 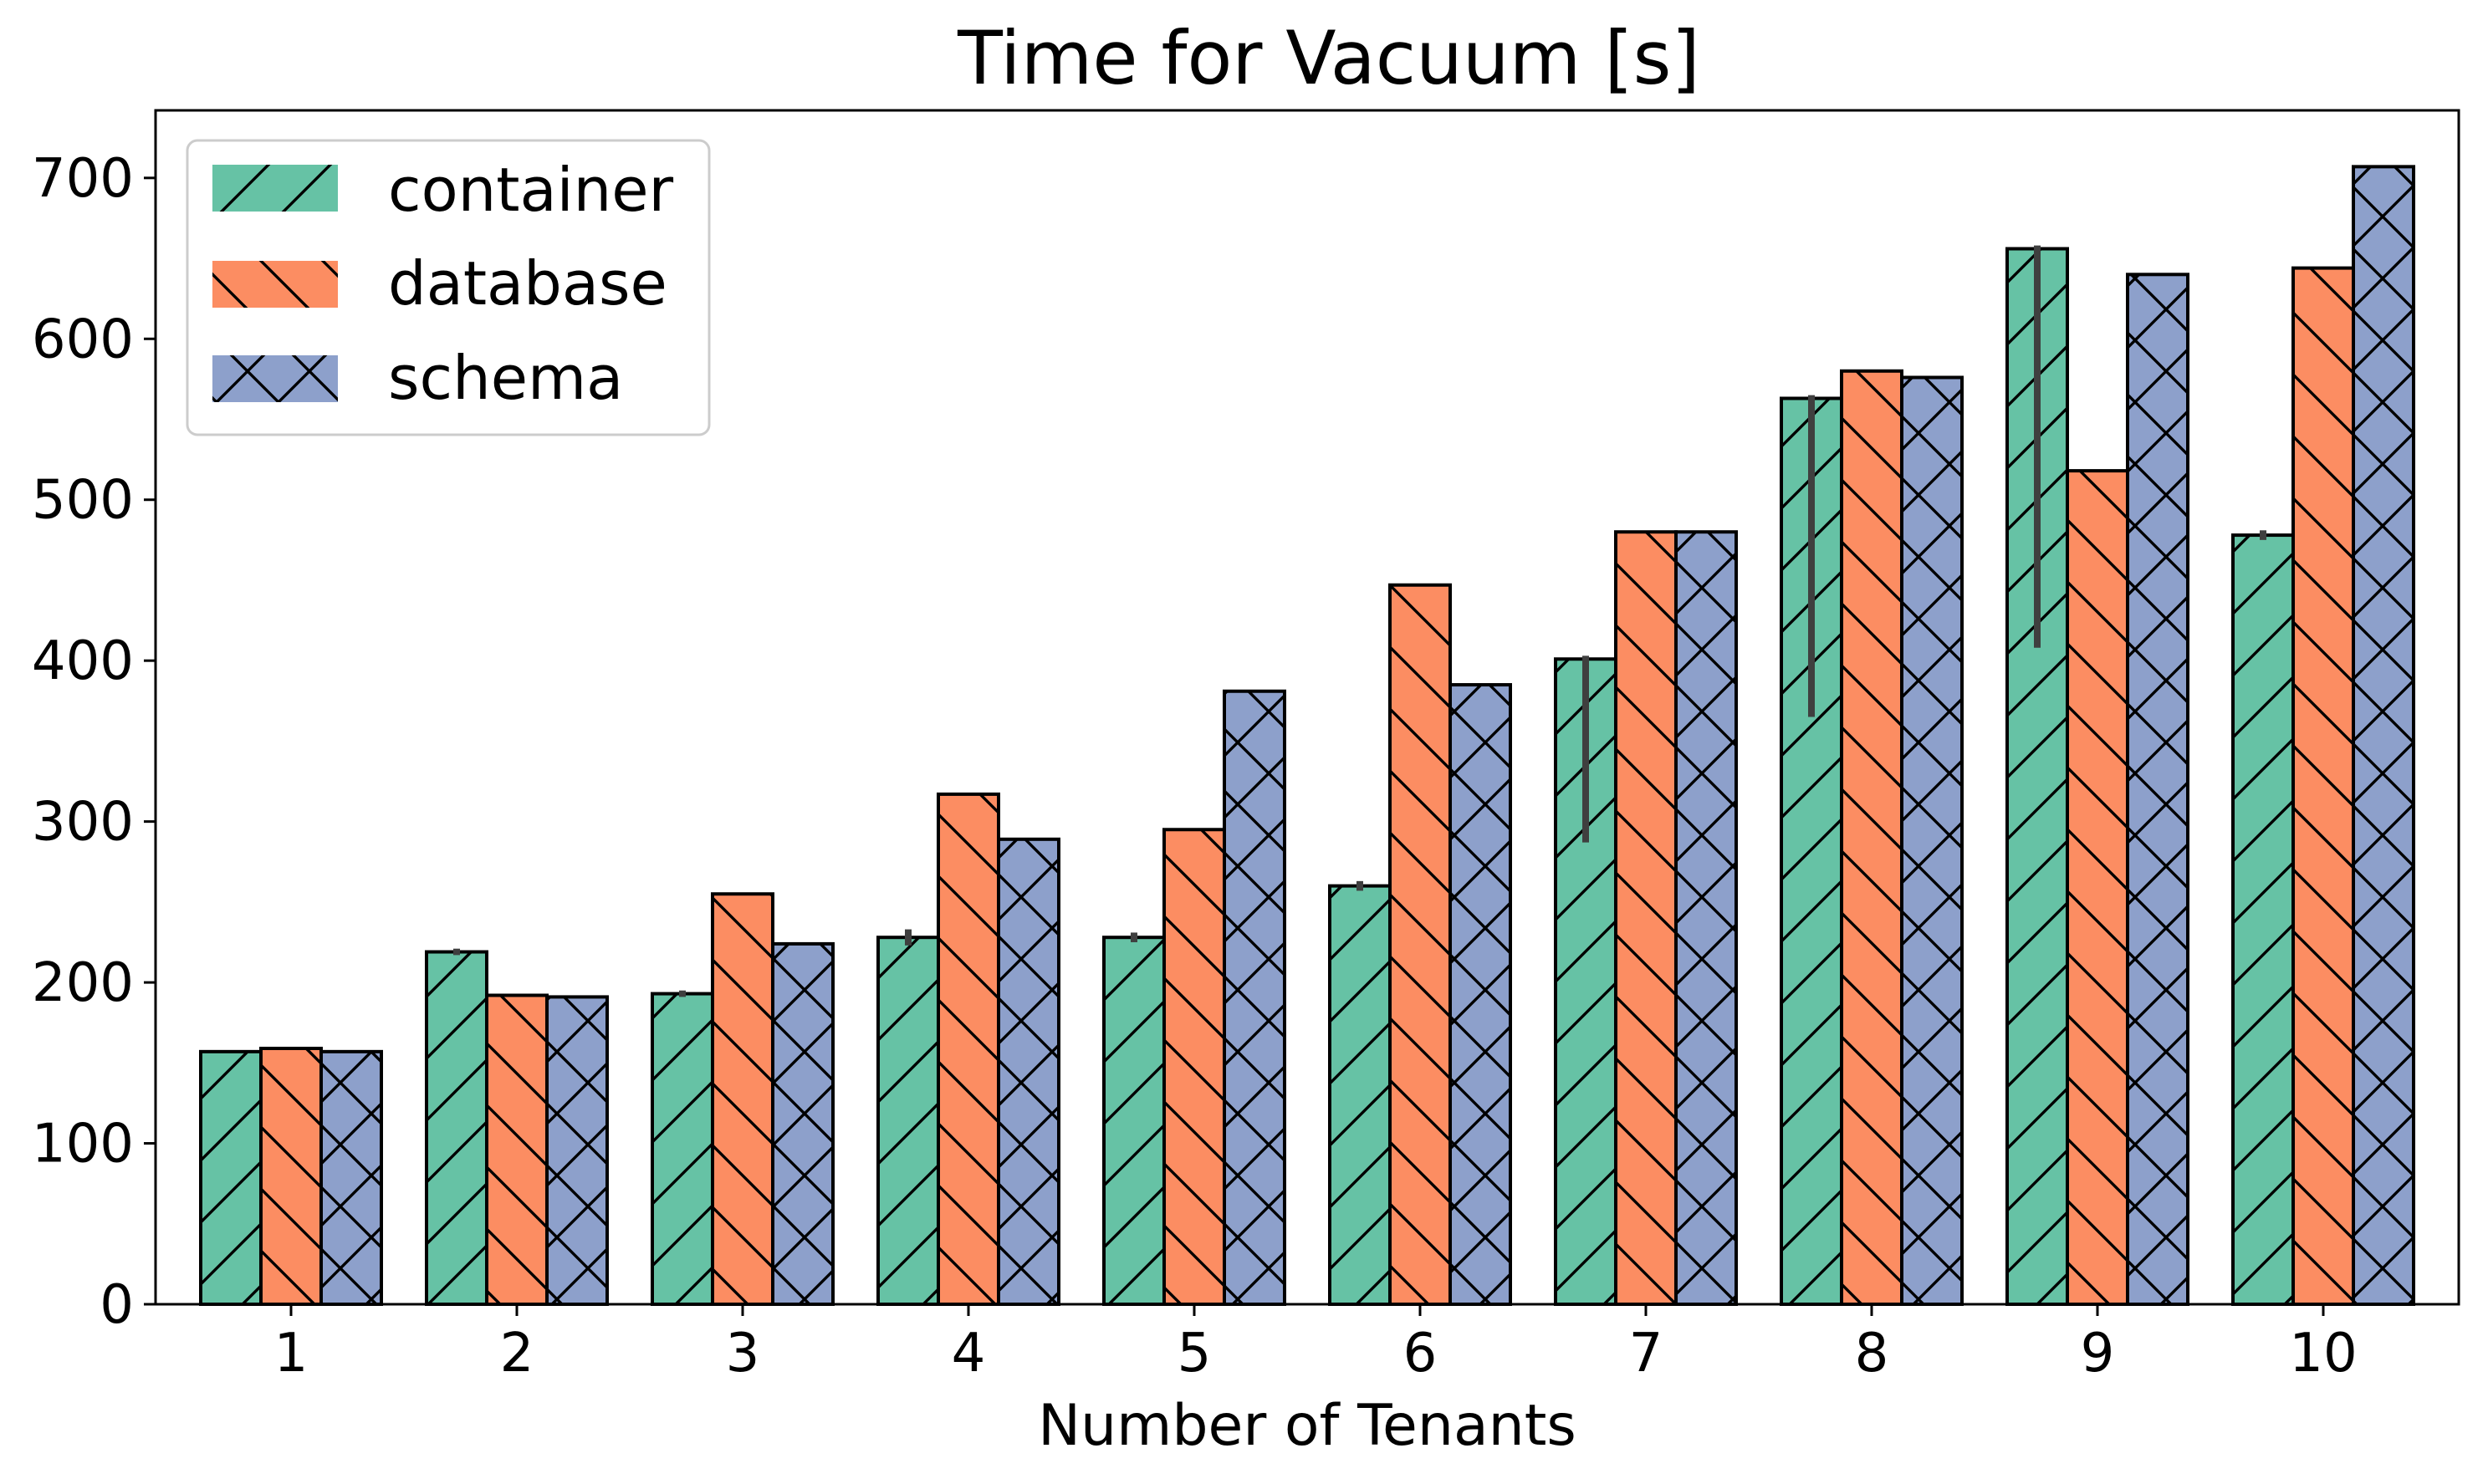 What do you see at coordinates (1307, 1426) in the screenshot?
I see `x-axis-label: Number of Tenants` at bounding box center [1307, 1426].